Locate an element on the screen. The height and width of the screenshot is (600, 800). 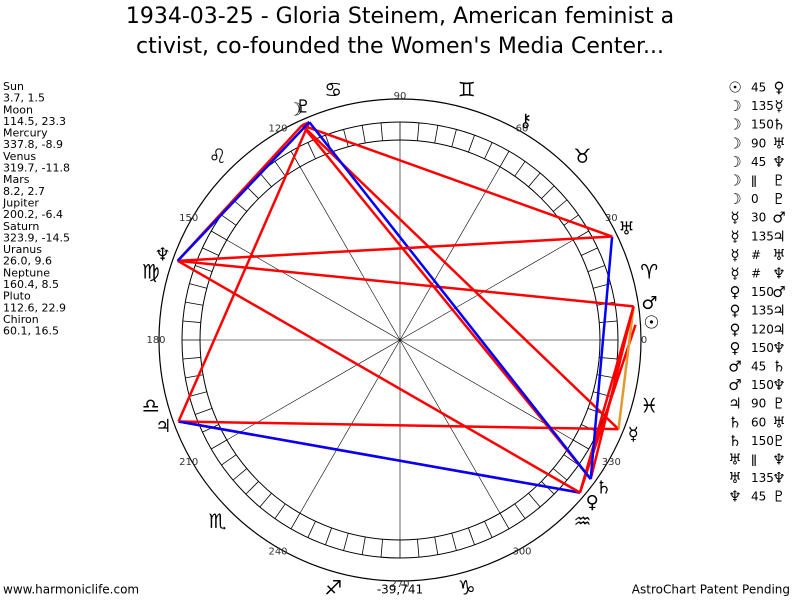
planet-position: 319.7, -11.8 is located at coordinates (36, 168).